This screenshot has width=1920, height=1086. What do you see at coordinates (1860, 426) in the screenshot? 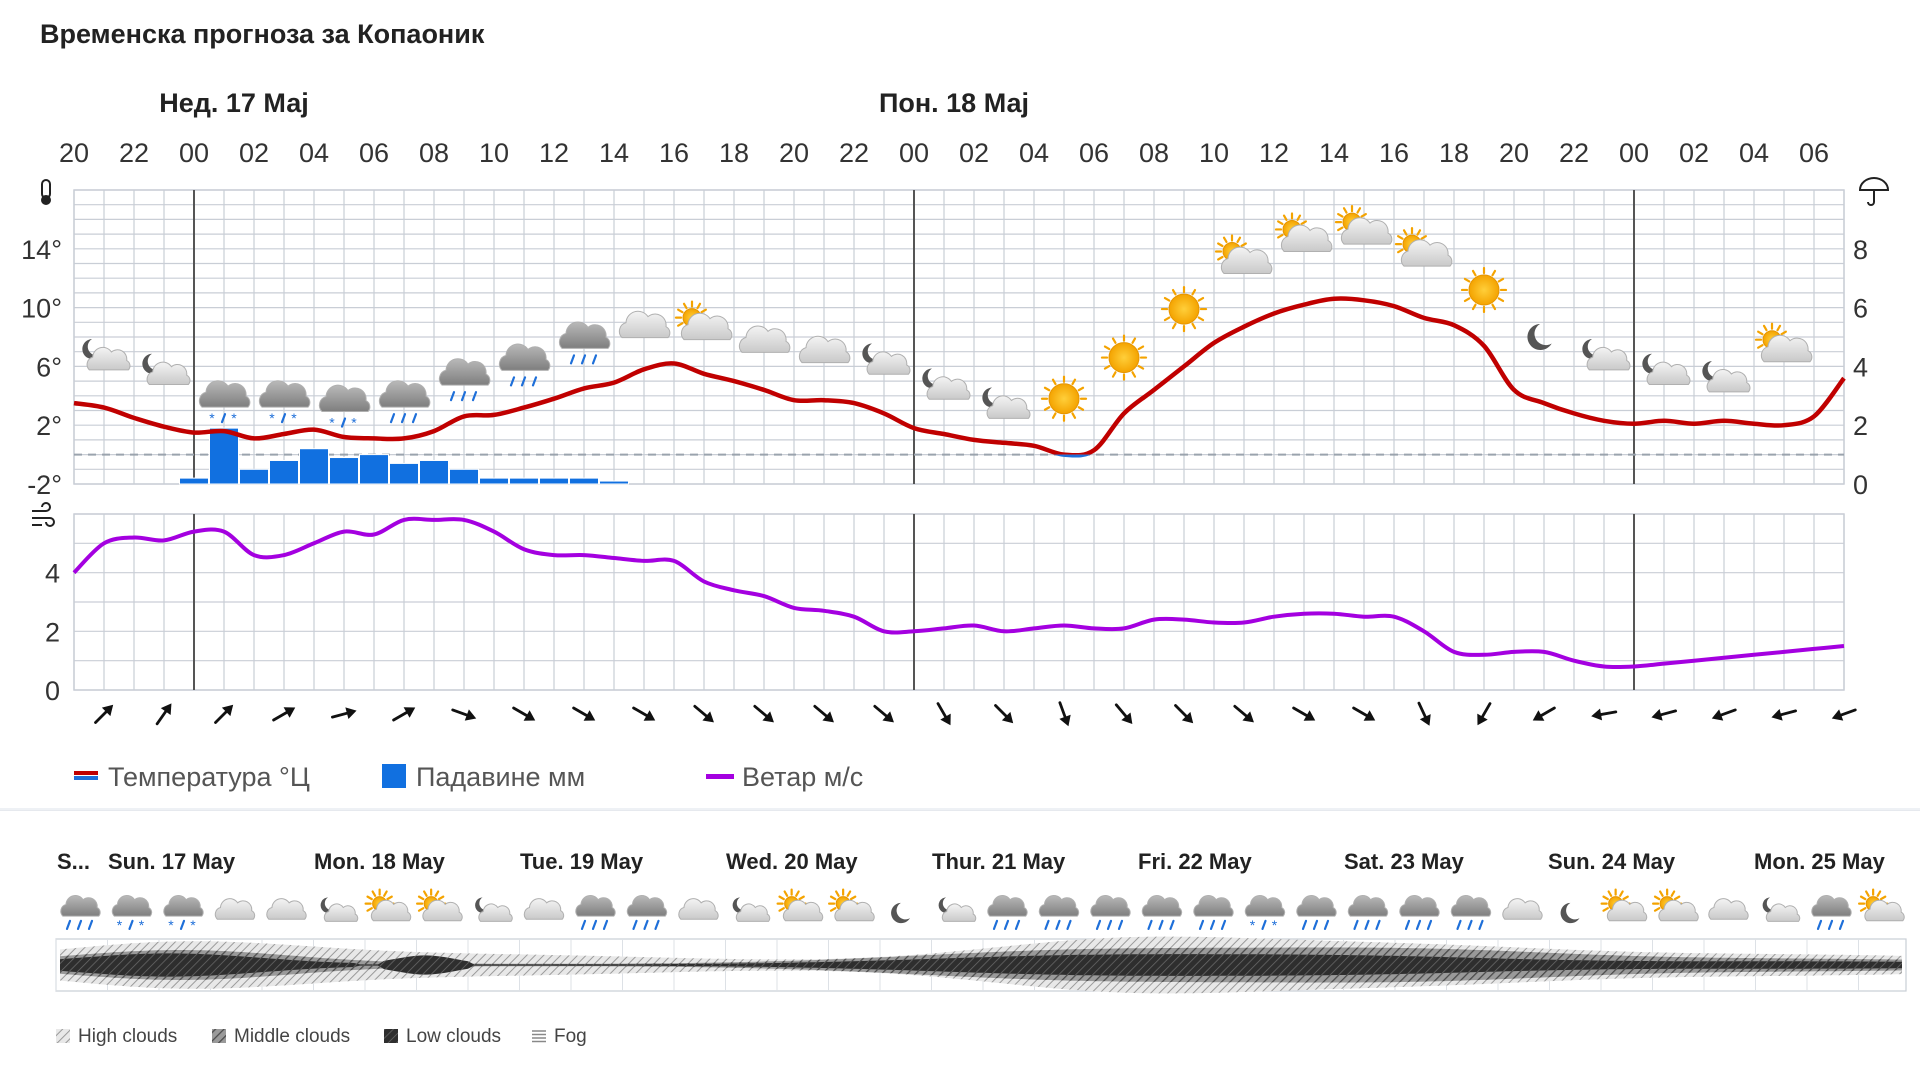
I see `precip-tick-label: 2` at bounding box center [1860, 426].